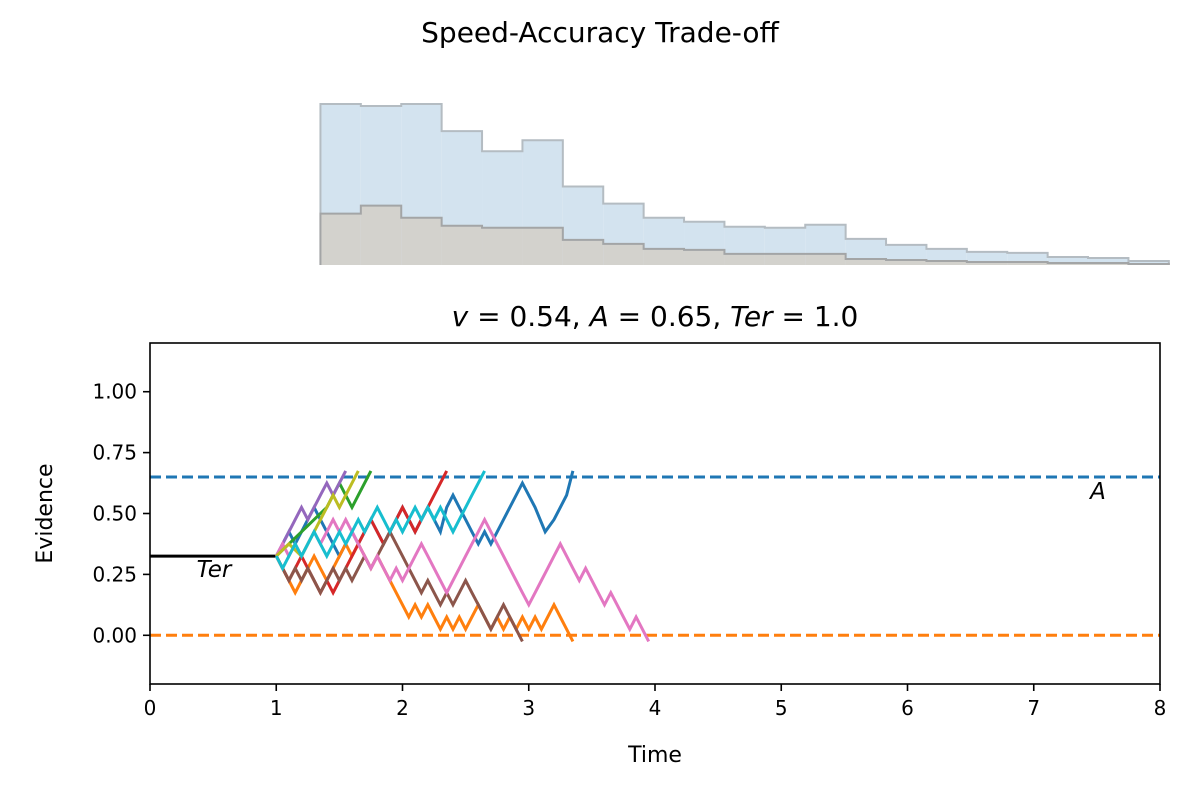  What do you see at coordinates (114, 514) in the screenshot?
I see `y-tick-label: 0.50` at bounding box center [114, 514].